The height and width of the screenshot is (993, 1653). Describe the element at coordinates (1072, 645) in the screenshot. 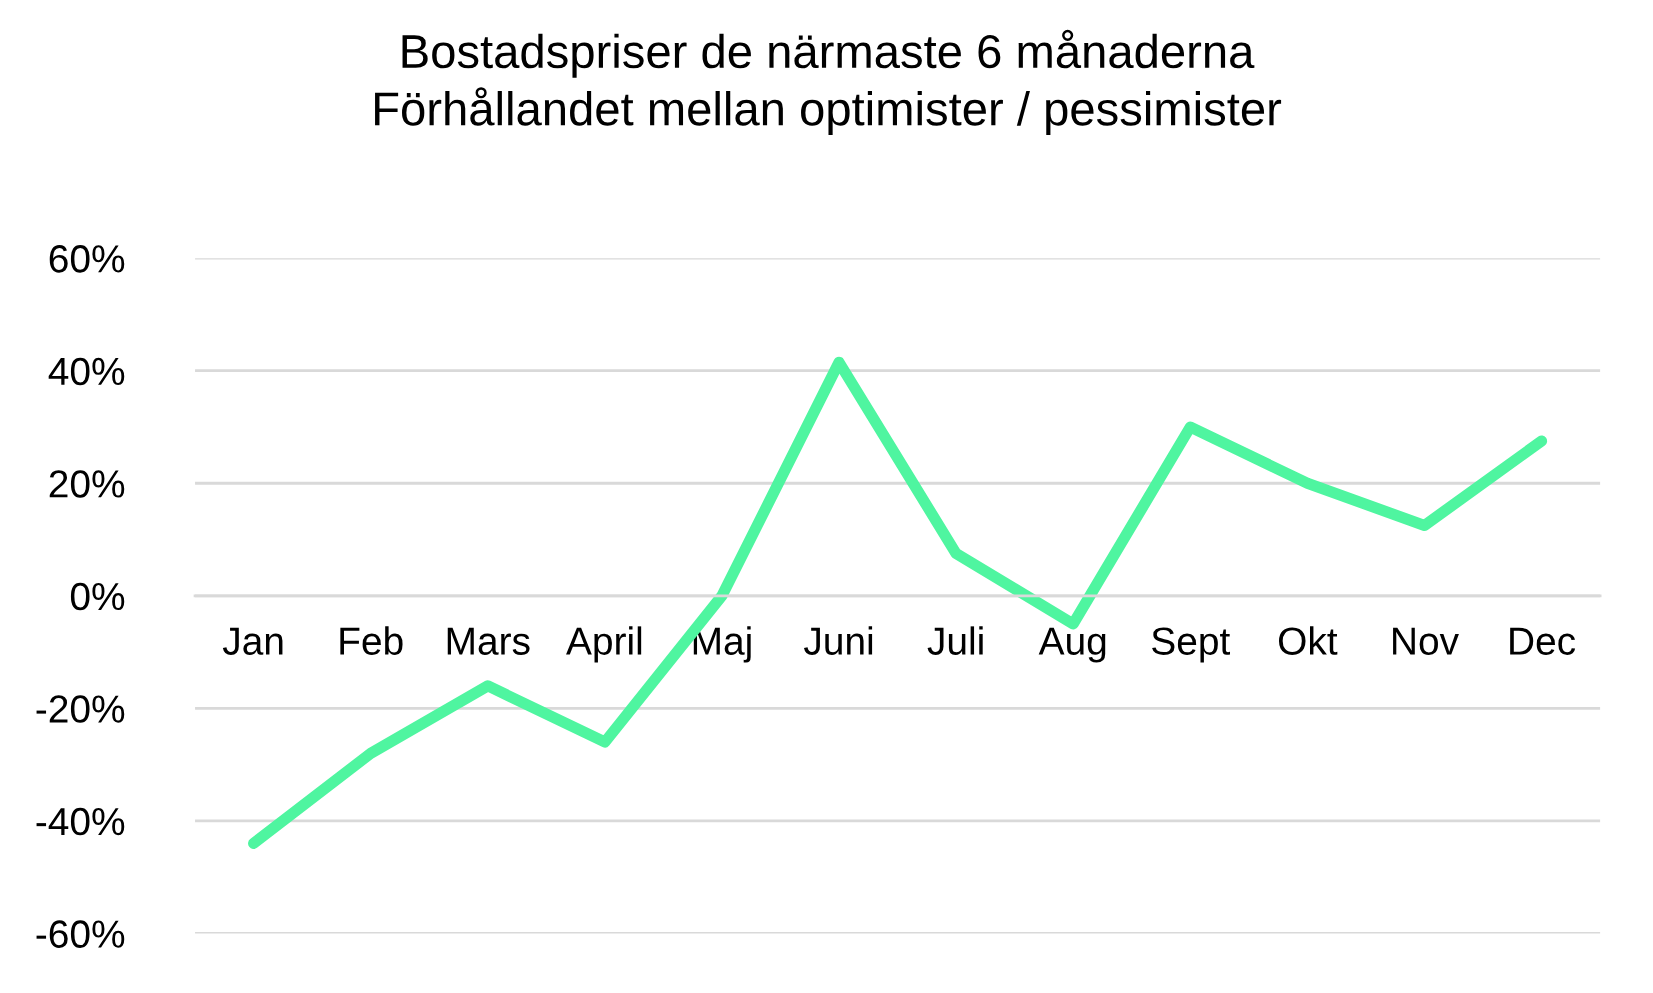

I see `x-tick-label: Aug` at that location.